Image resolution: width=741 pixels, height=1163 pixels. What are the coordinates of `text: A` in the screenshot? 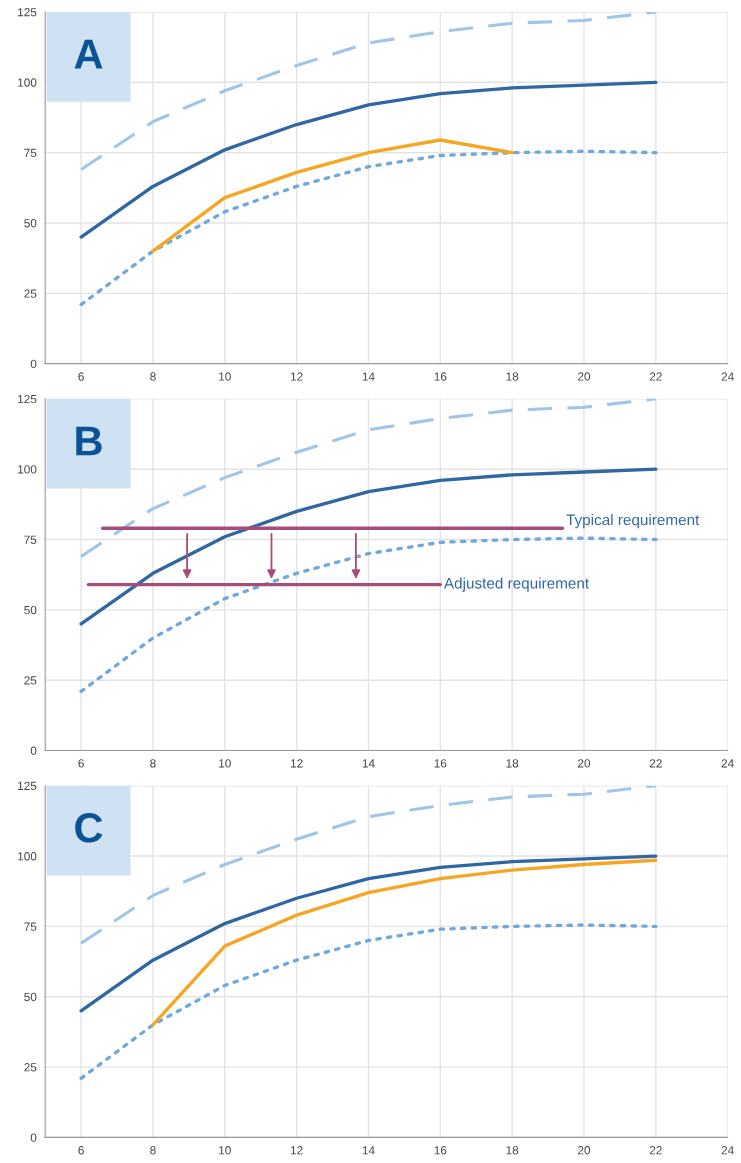 It's located at (88, 54).